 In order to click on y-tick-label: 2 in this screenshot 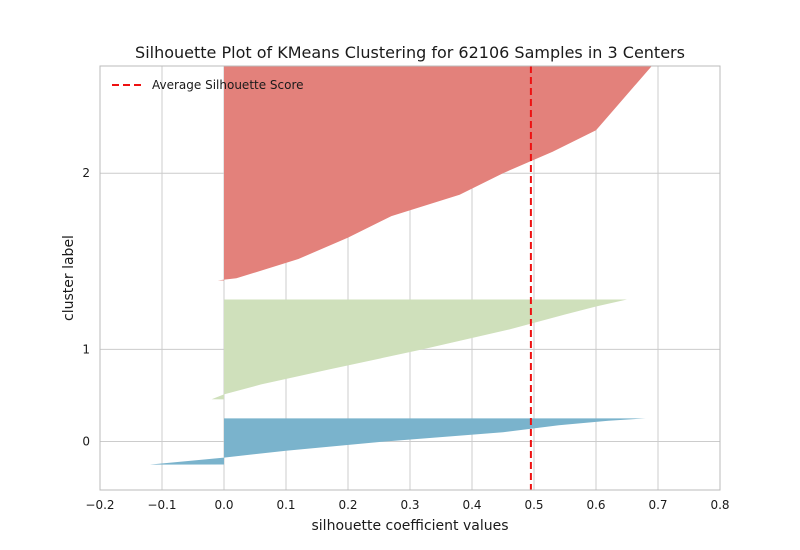, I will do `click(86, 173)`.